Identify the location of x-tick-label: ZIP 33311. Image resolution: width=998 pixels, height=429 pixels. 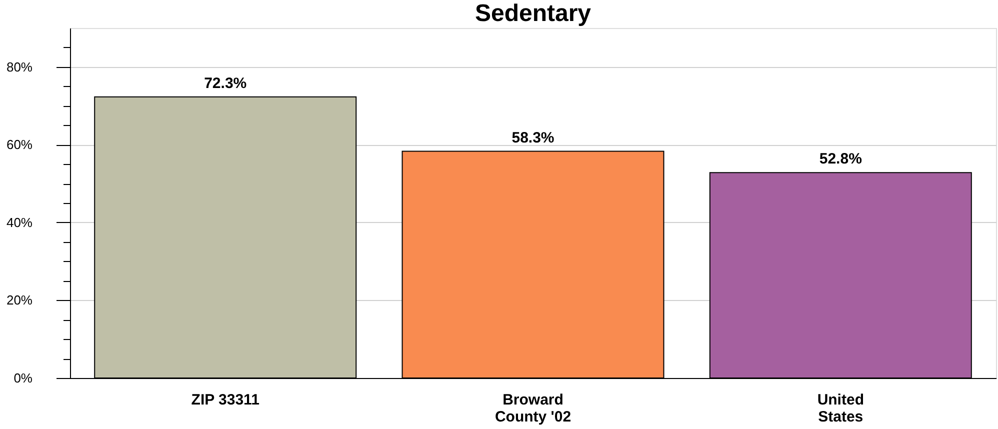
(225, 400).